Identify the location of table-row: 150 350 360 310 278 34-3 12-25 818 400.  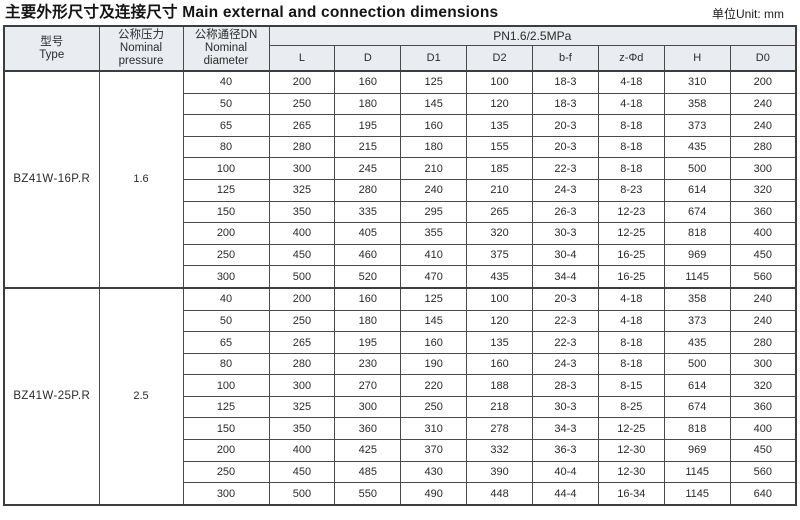
(400, 429).